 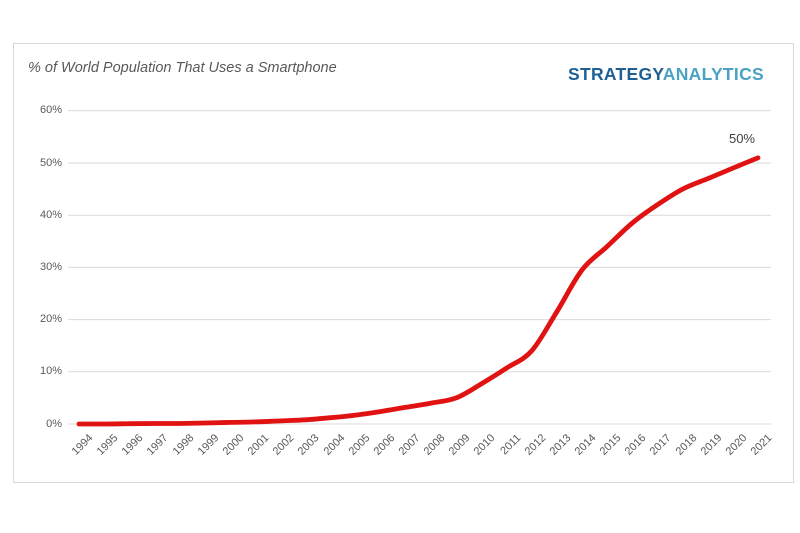 I want to click on logo-strategy: STRATEGY, so click(x=615, y=74).